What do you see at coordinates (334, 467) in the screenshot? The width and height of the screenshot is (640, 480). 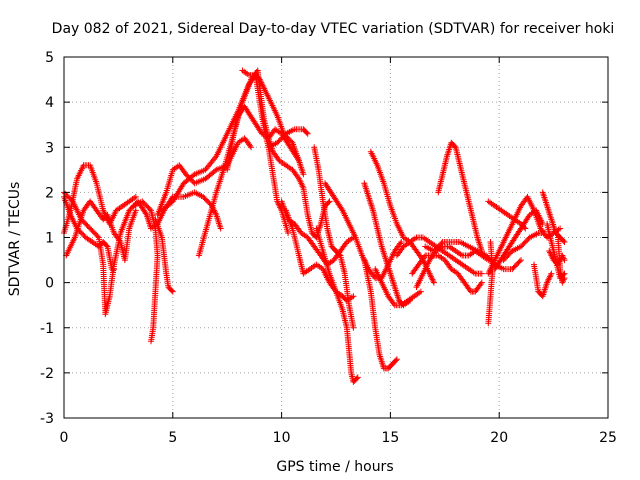 I see `x-axis-label: GPS time / hours` at bounding box center [334, 467].